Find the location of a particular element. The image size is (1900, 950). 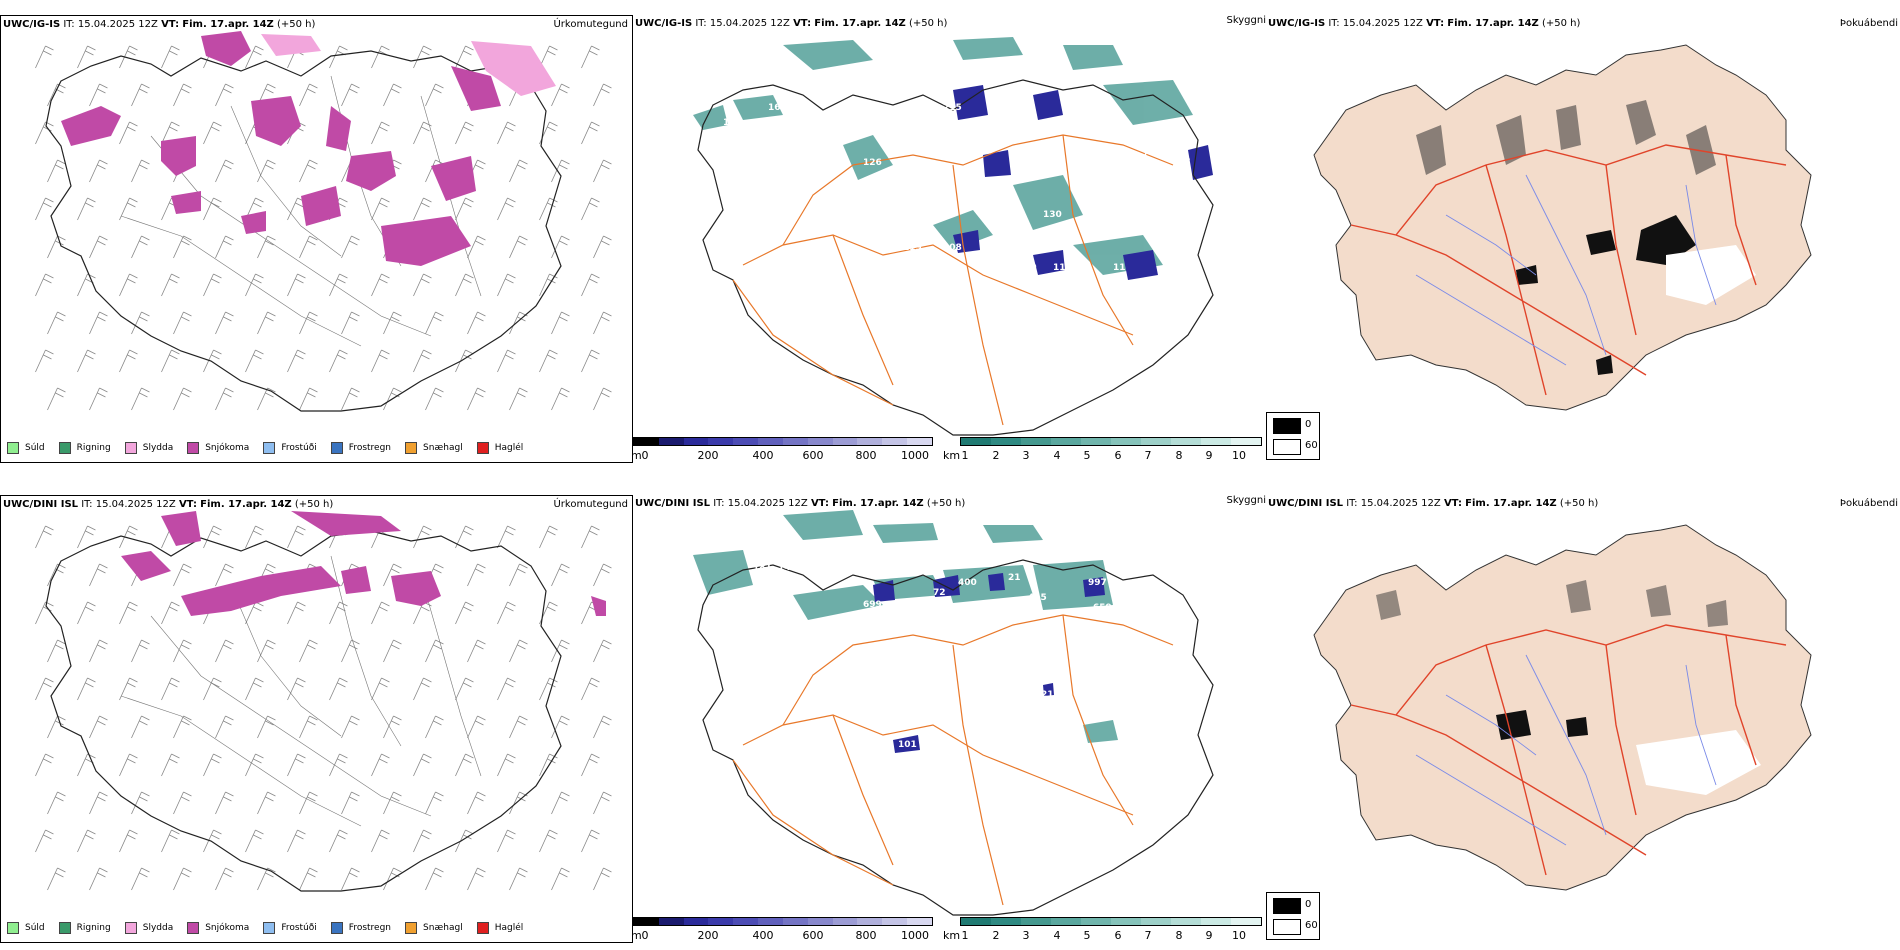

fog-swatch-dark is located at coordinates (1287, 426).